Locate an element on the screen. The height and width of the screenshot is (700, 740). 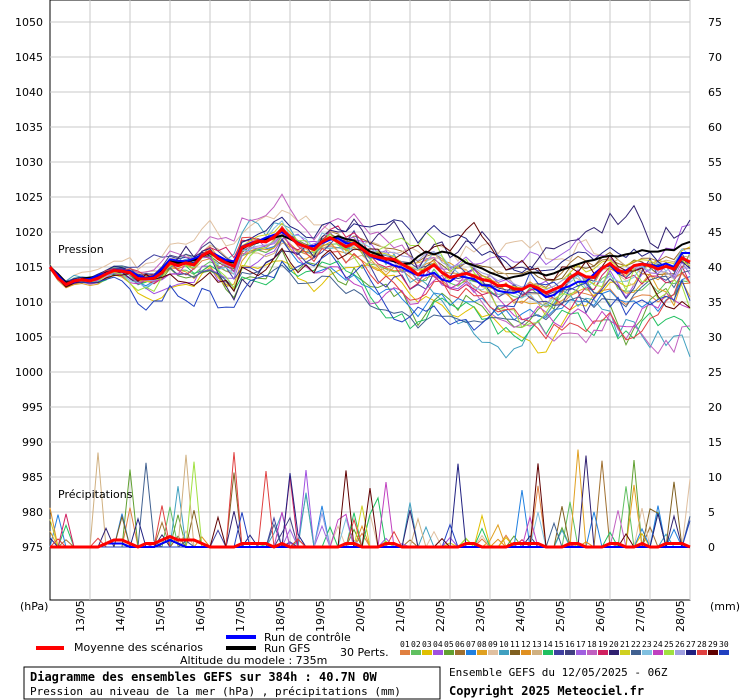
pert-number: 14 is located at coordinates (548, 644).